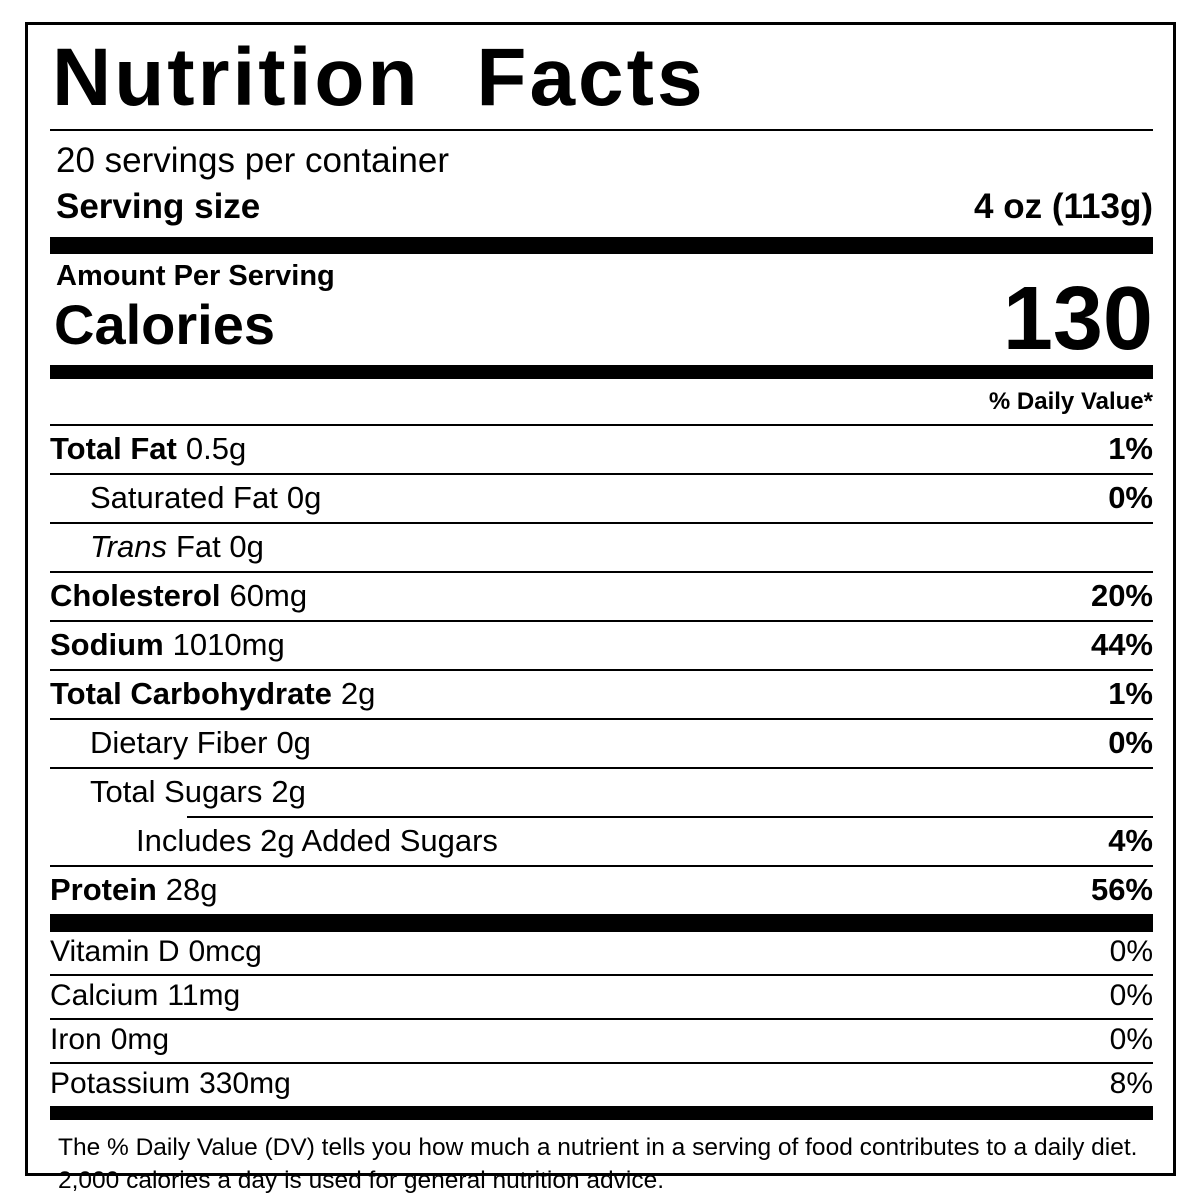  What do you see at coordinates (601, 996) in the screenshot?
I see `micronutrient-row-calcium: Calcium 11mg 0%` at bounding box center [601, 996].